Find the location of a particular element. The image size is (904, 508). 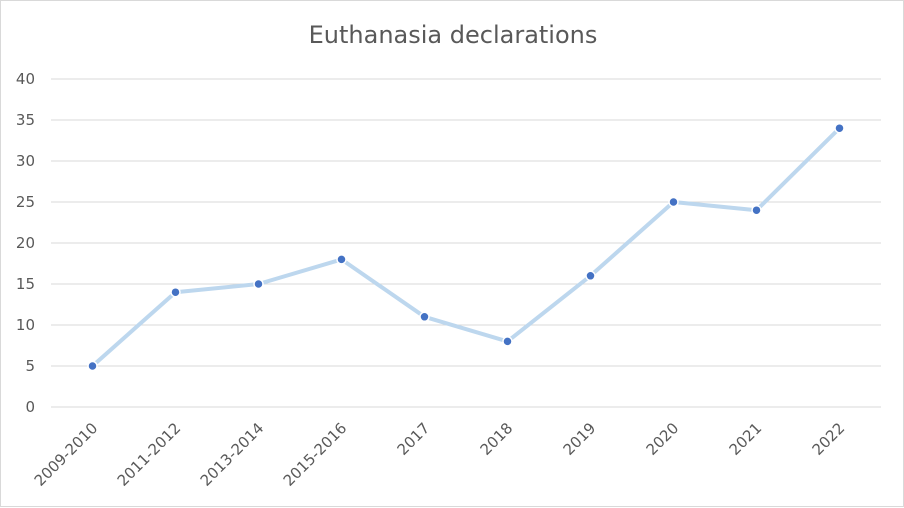

y-axis-tick-labels: 0 5 10 15 20 25 30 35 40 is located at coordinates (25, 243).